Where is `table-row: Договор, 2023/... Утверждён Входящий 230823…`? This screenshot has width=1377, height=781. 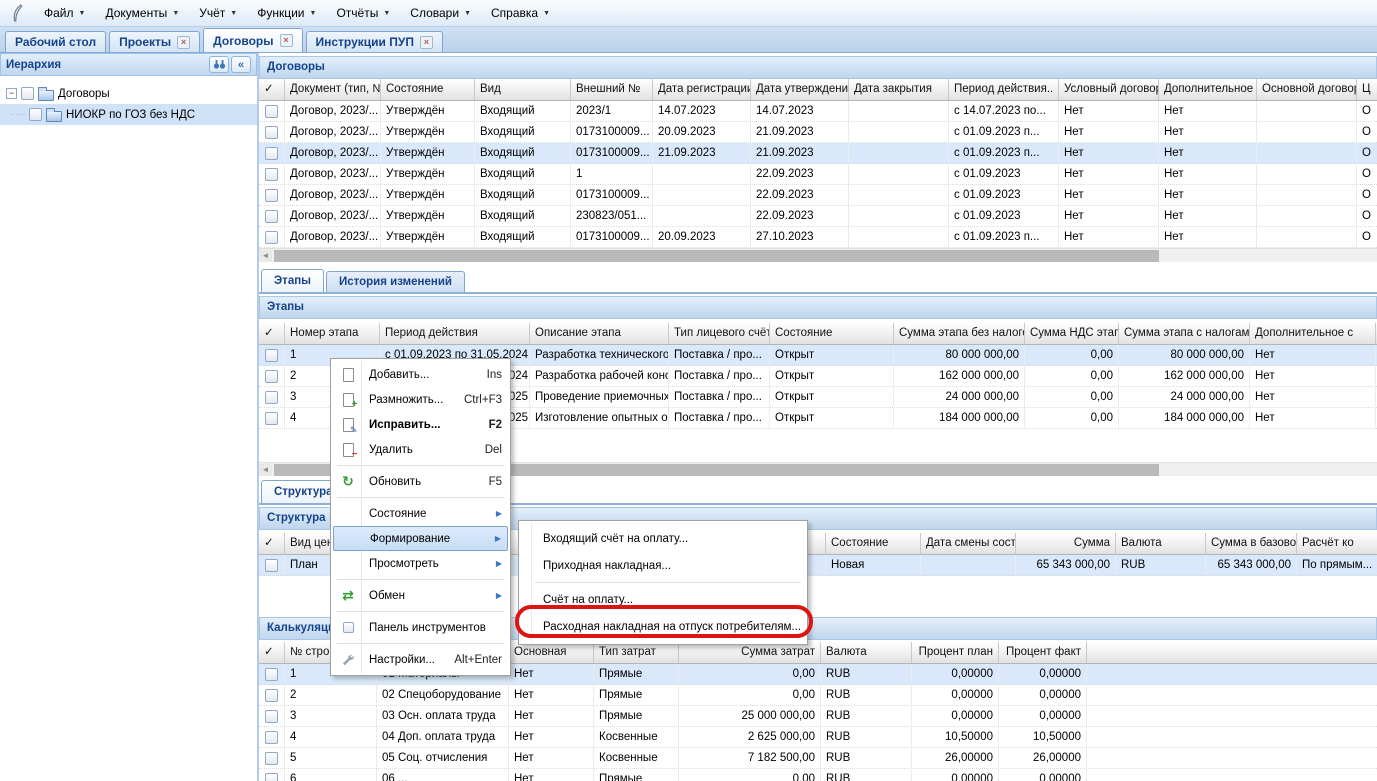
table-row: Договор, 2023/... Утверждён Входящий 230823… is located at coordinates (818, 216).